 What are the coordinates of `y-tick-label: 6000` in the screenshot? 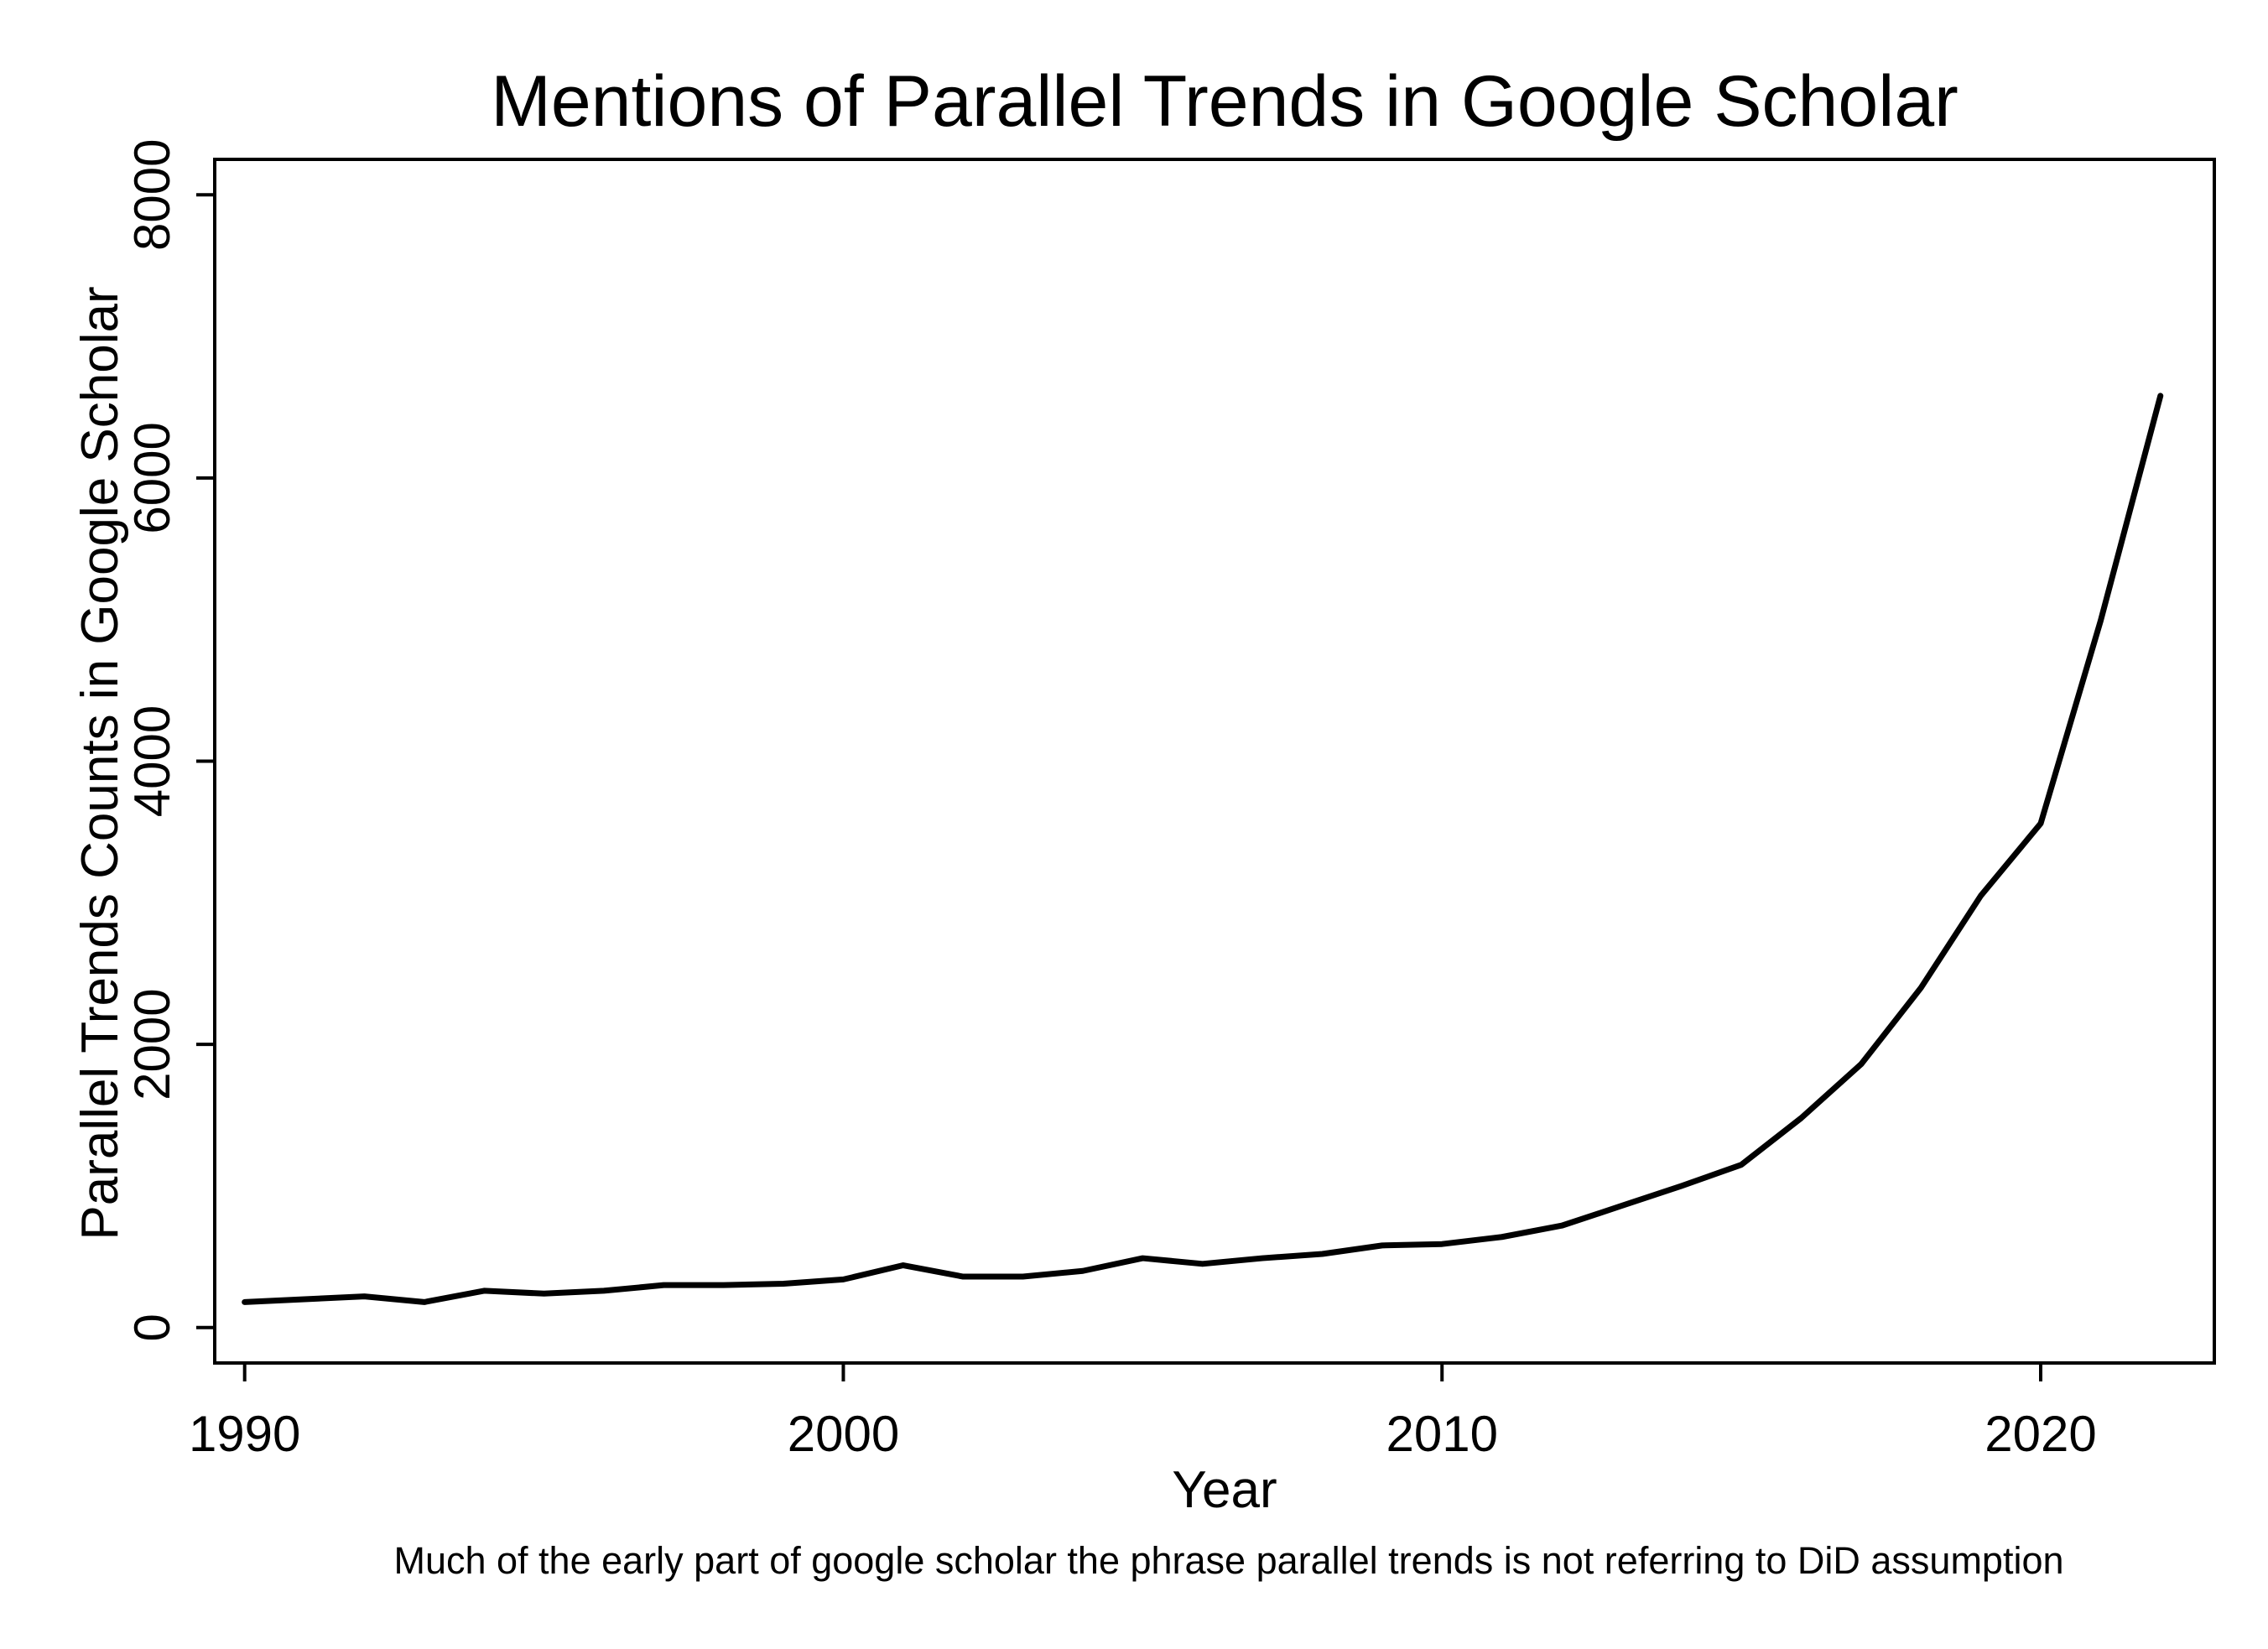 It's located at (152, 477).